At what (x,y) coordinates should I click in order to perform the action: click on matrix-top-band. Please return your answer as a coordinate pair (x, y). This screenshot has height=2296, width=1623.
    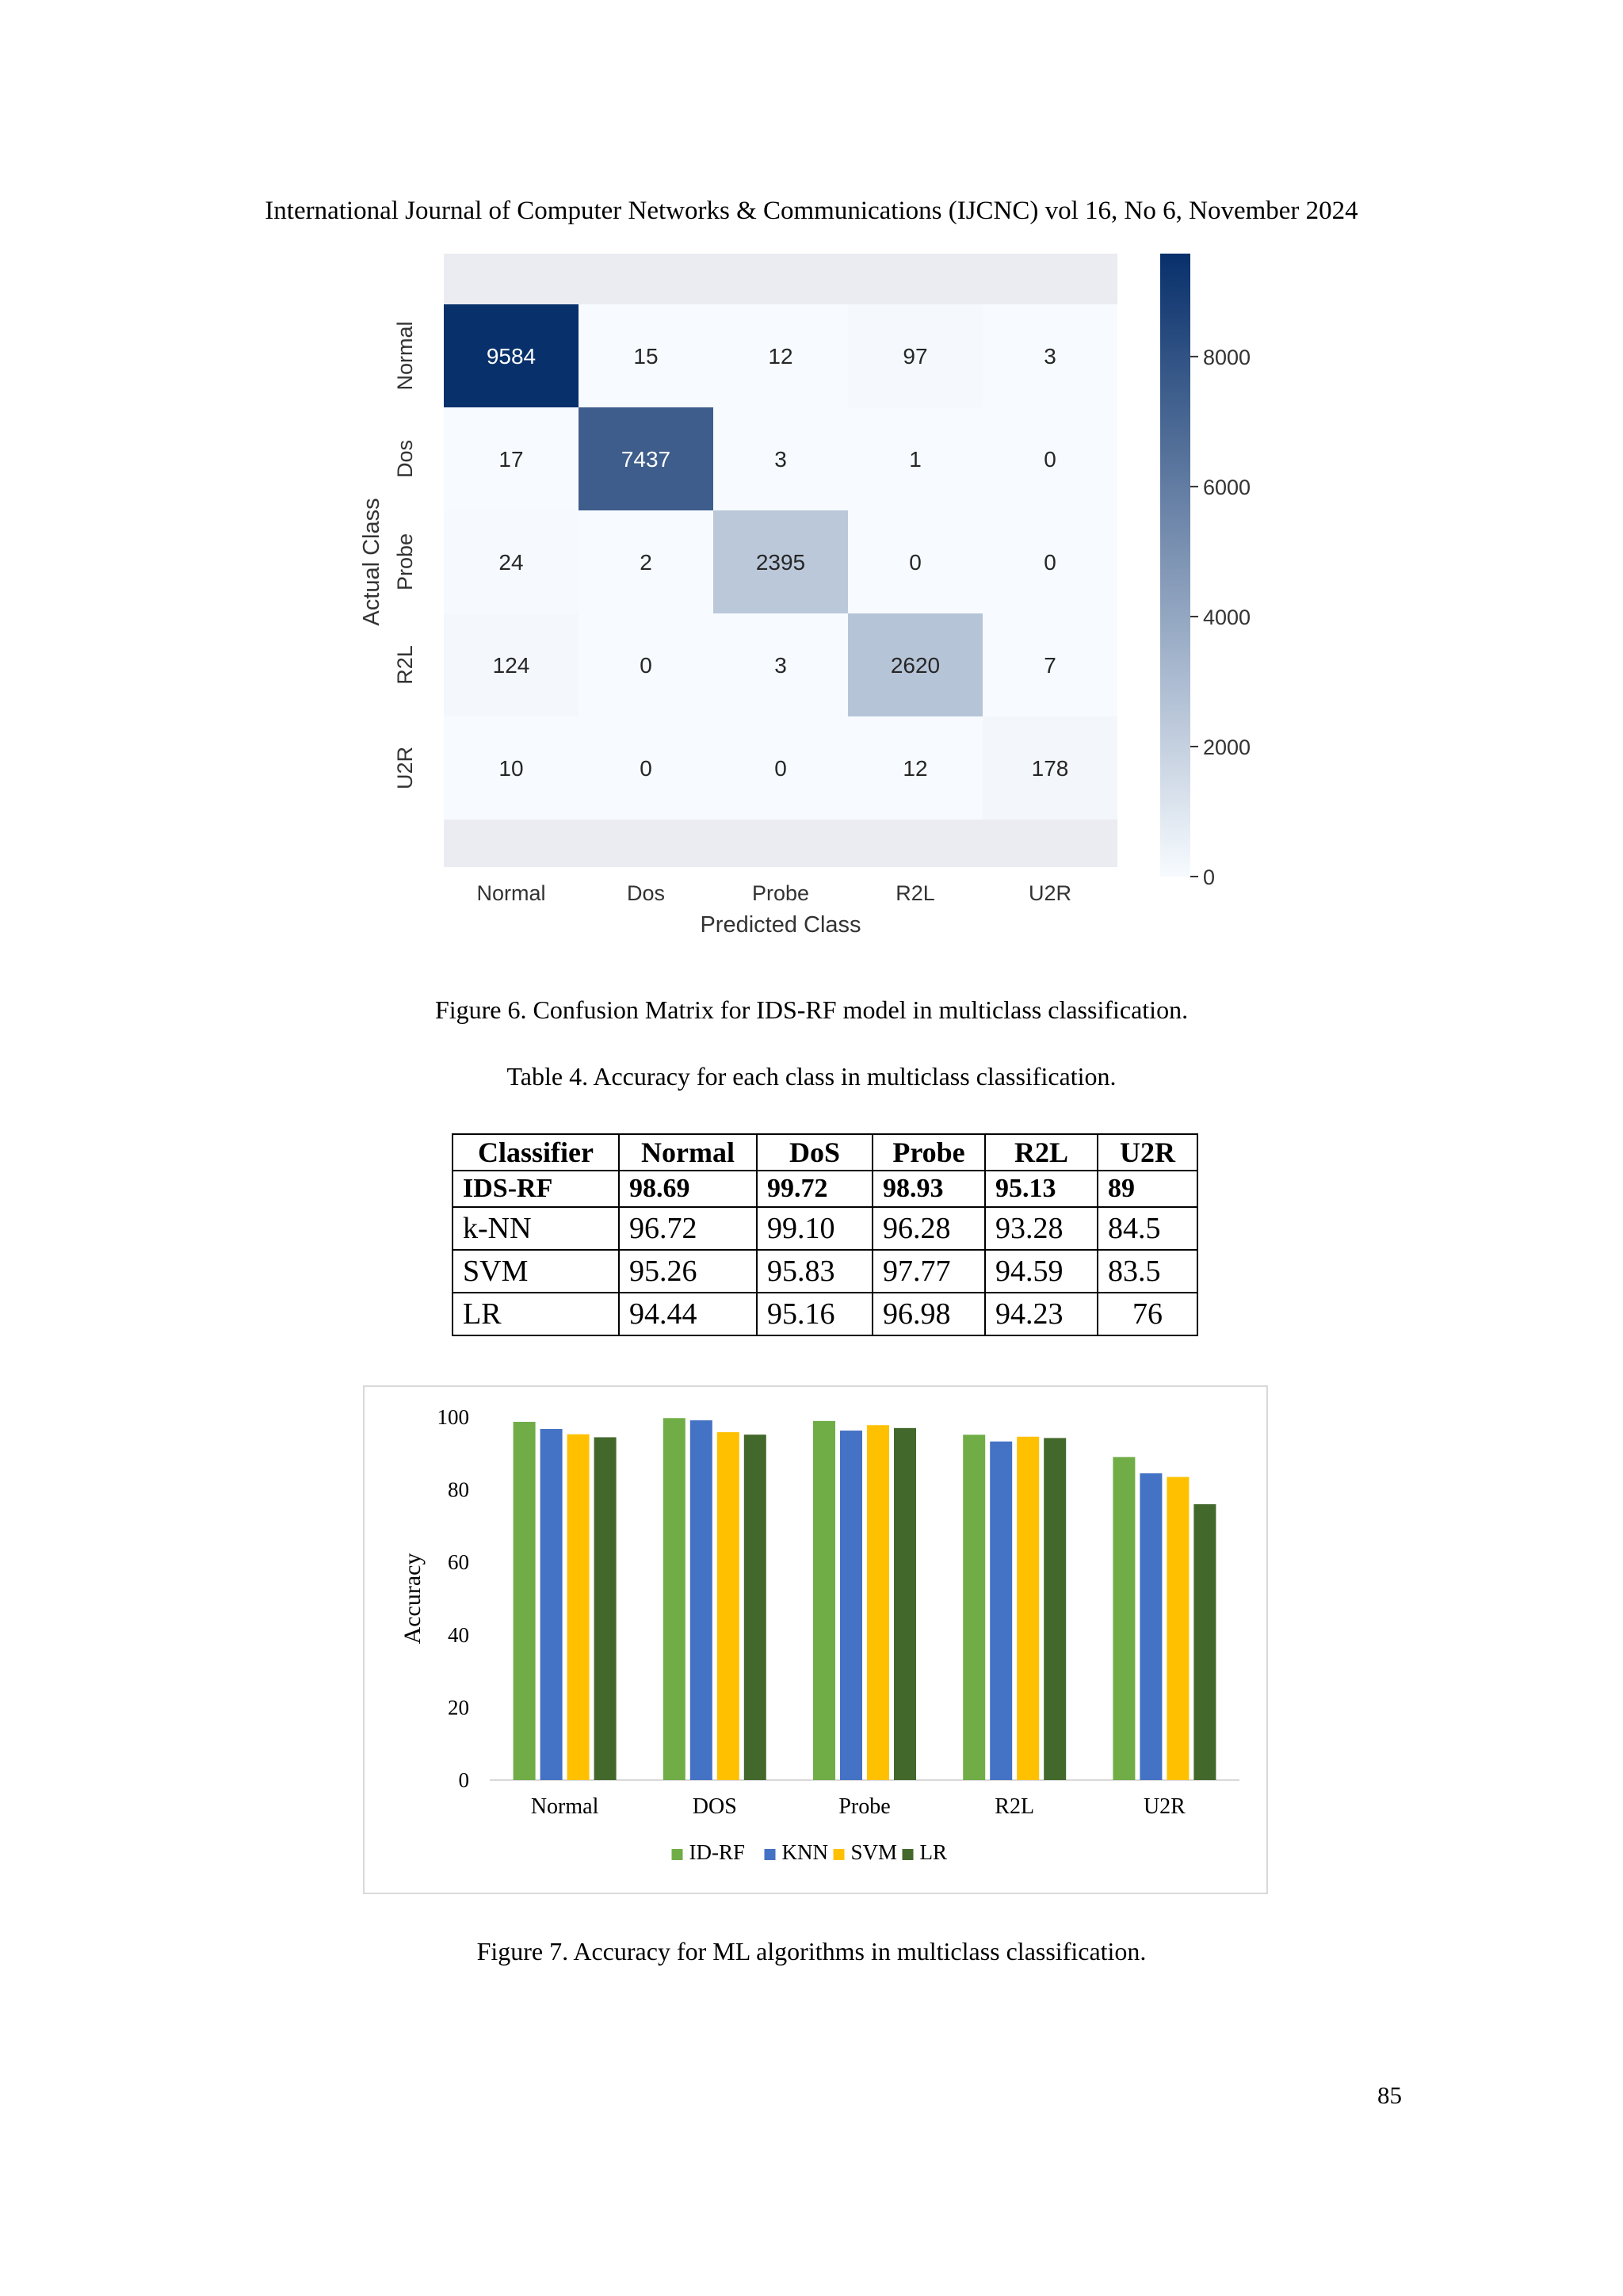
    Looking at the image, I should click on (780, 279).